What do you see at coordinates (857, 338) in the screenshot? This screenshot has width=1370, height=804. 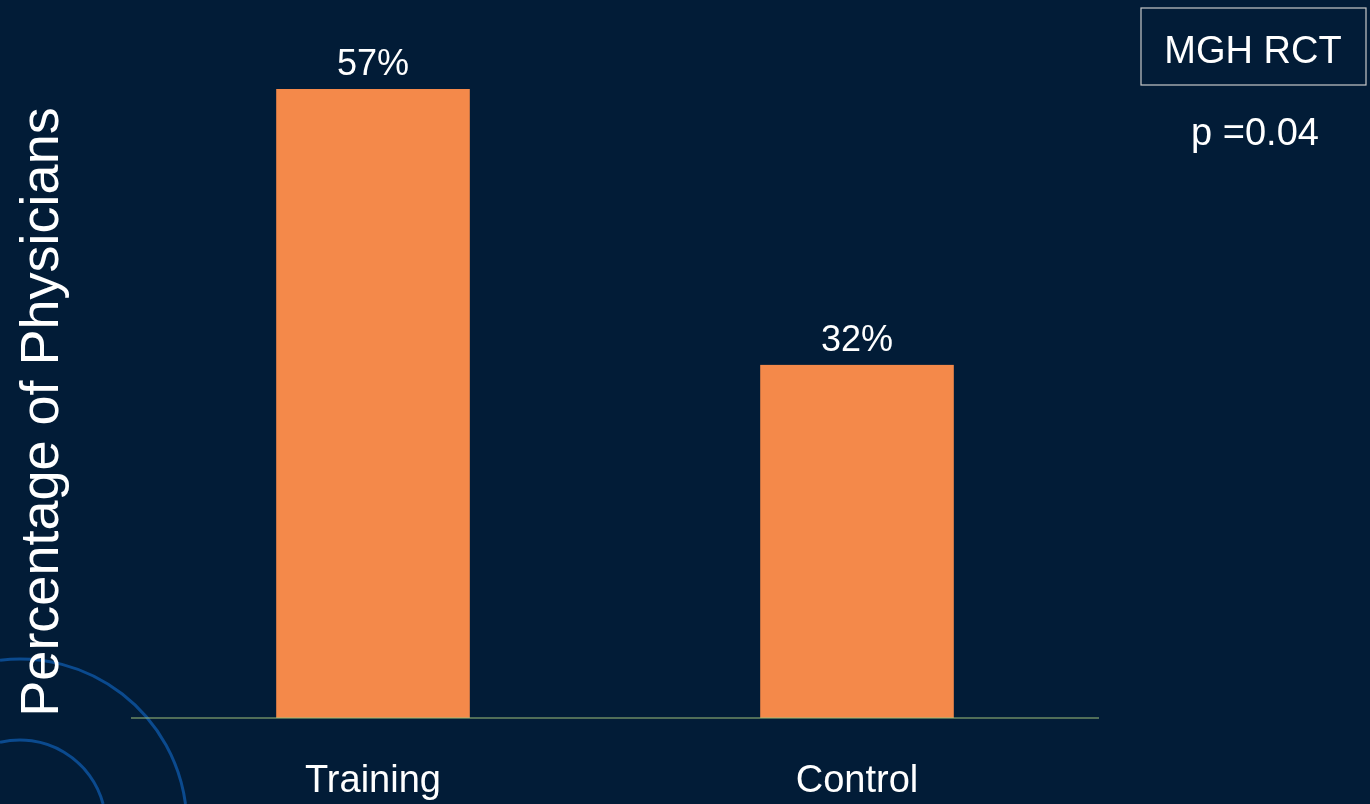 I see `data-label: 32%` at bounding box center [857, 338].